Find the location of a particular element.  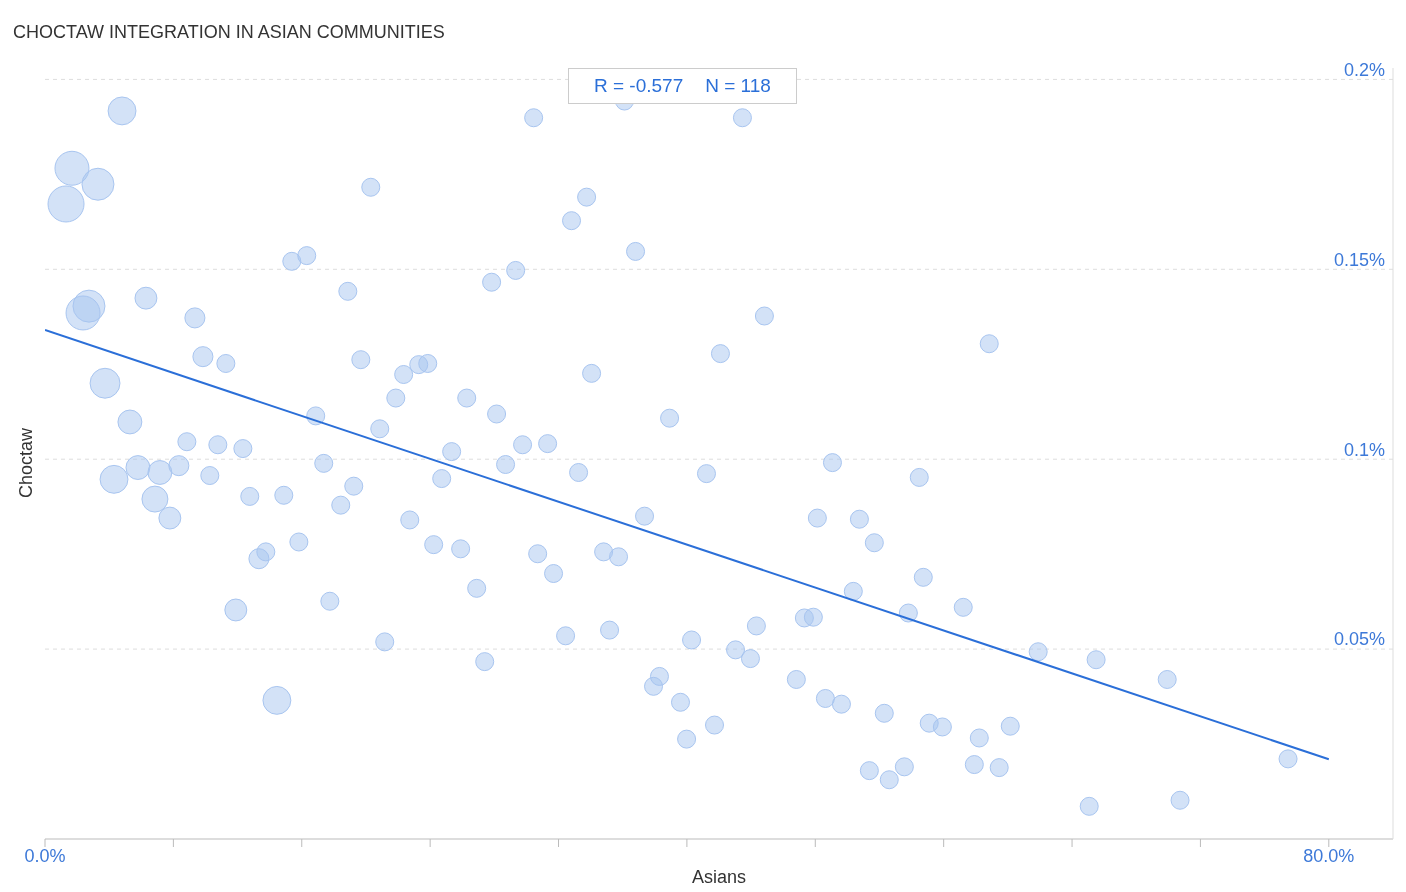

chart-title: CHOCTAW INTEGRATION IN ASIAN COMMUNITIES is located at coordinates (229, 32).